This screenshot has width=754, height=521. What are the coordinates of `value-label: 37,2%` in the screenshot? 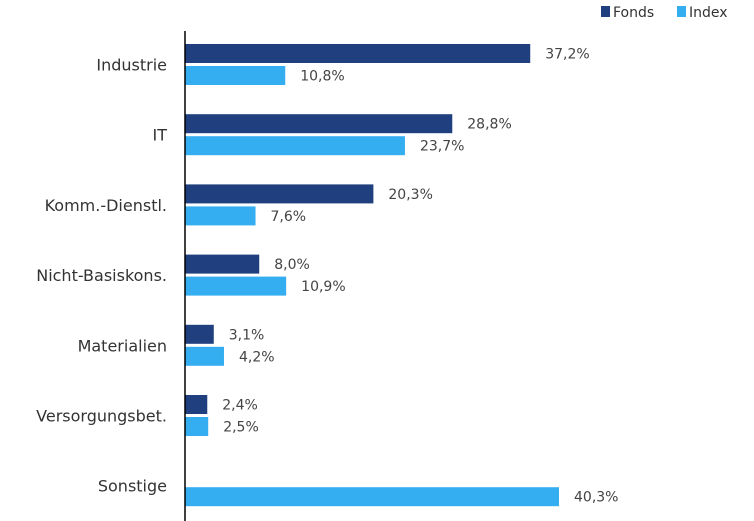 It's located at (567, 55).